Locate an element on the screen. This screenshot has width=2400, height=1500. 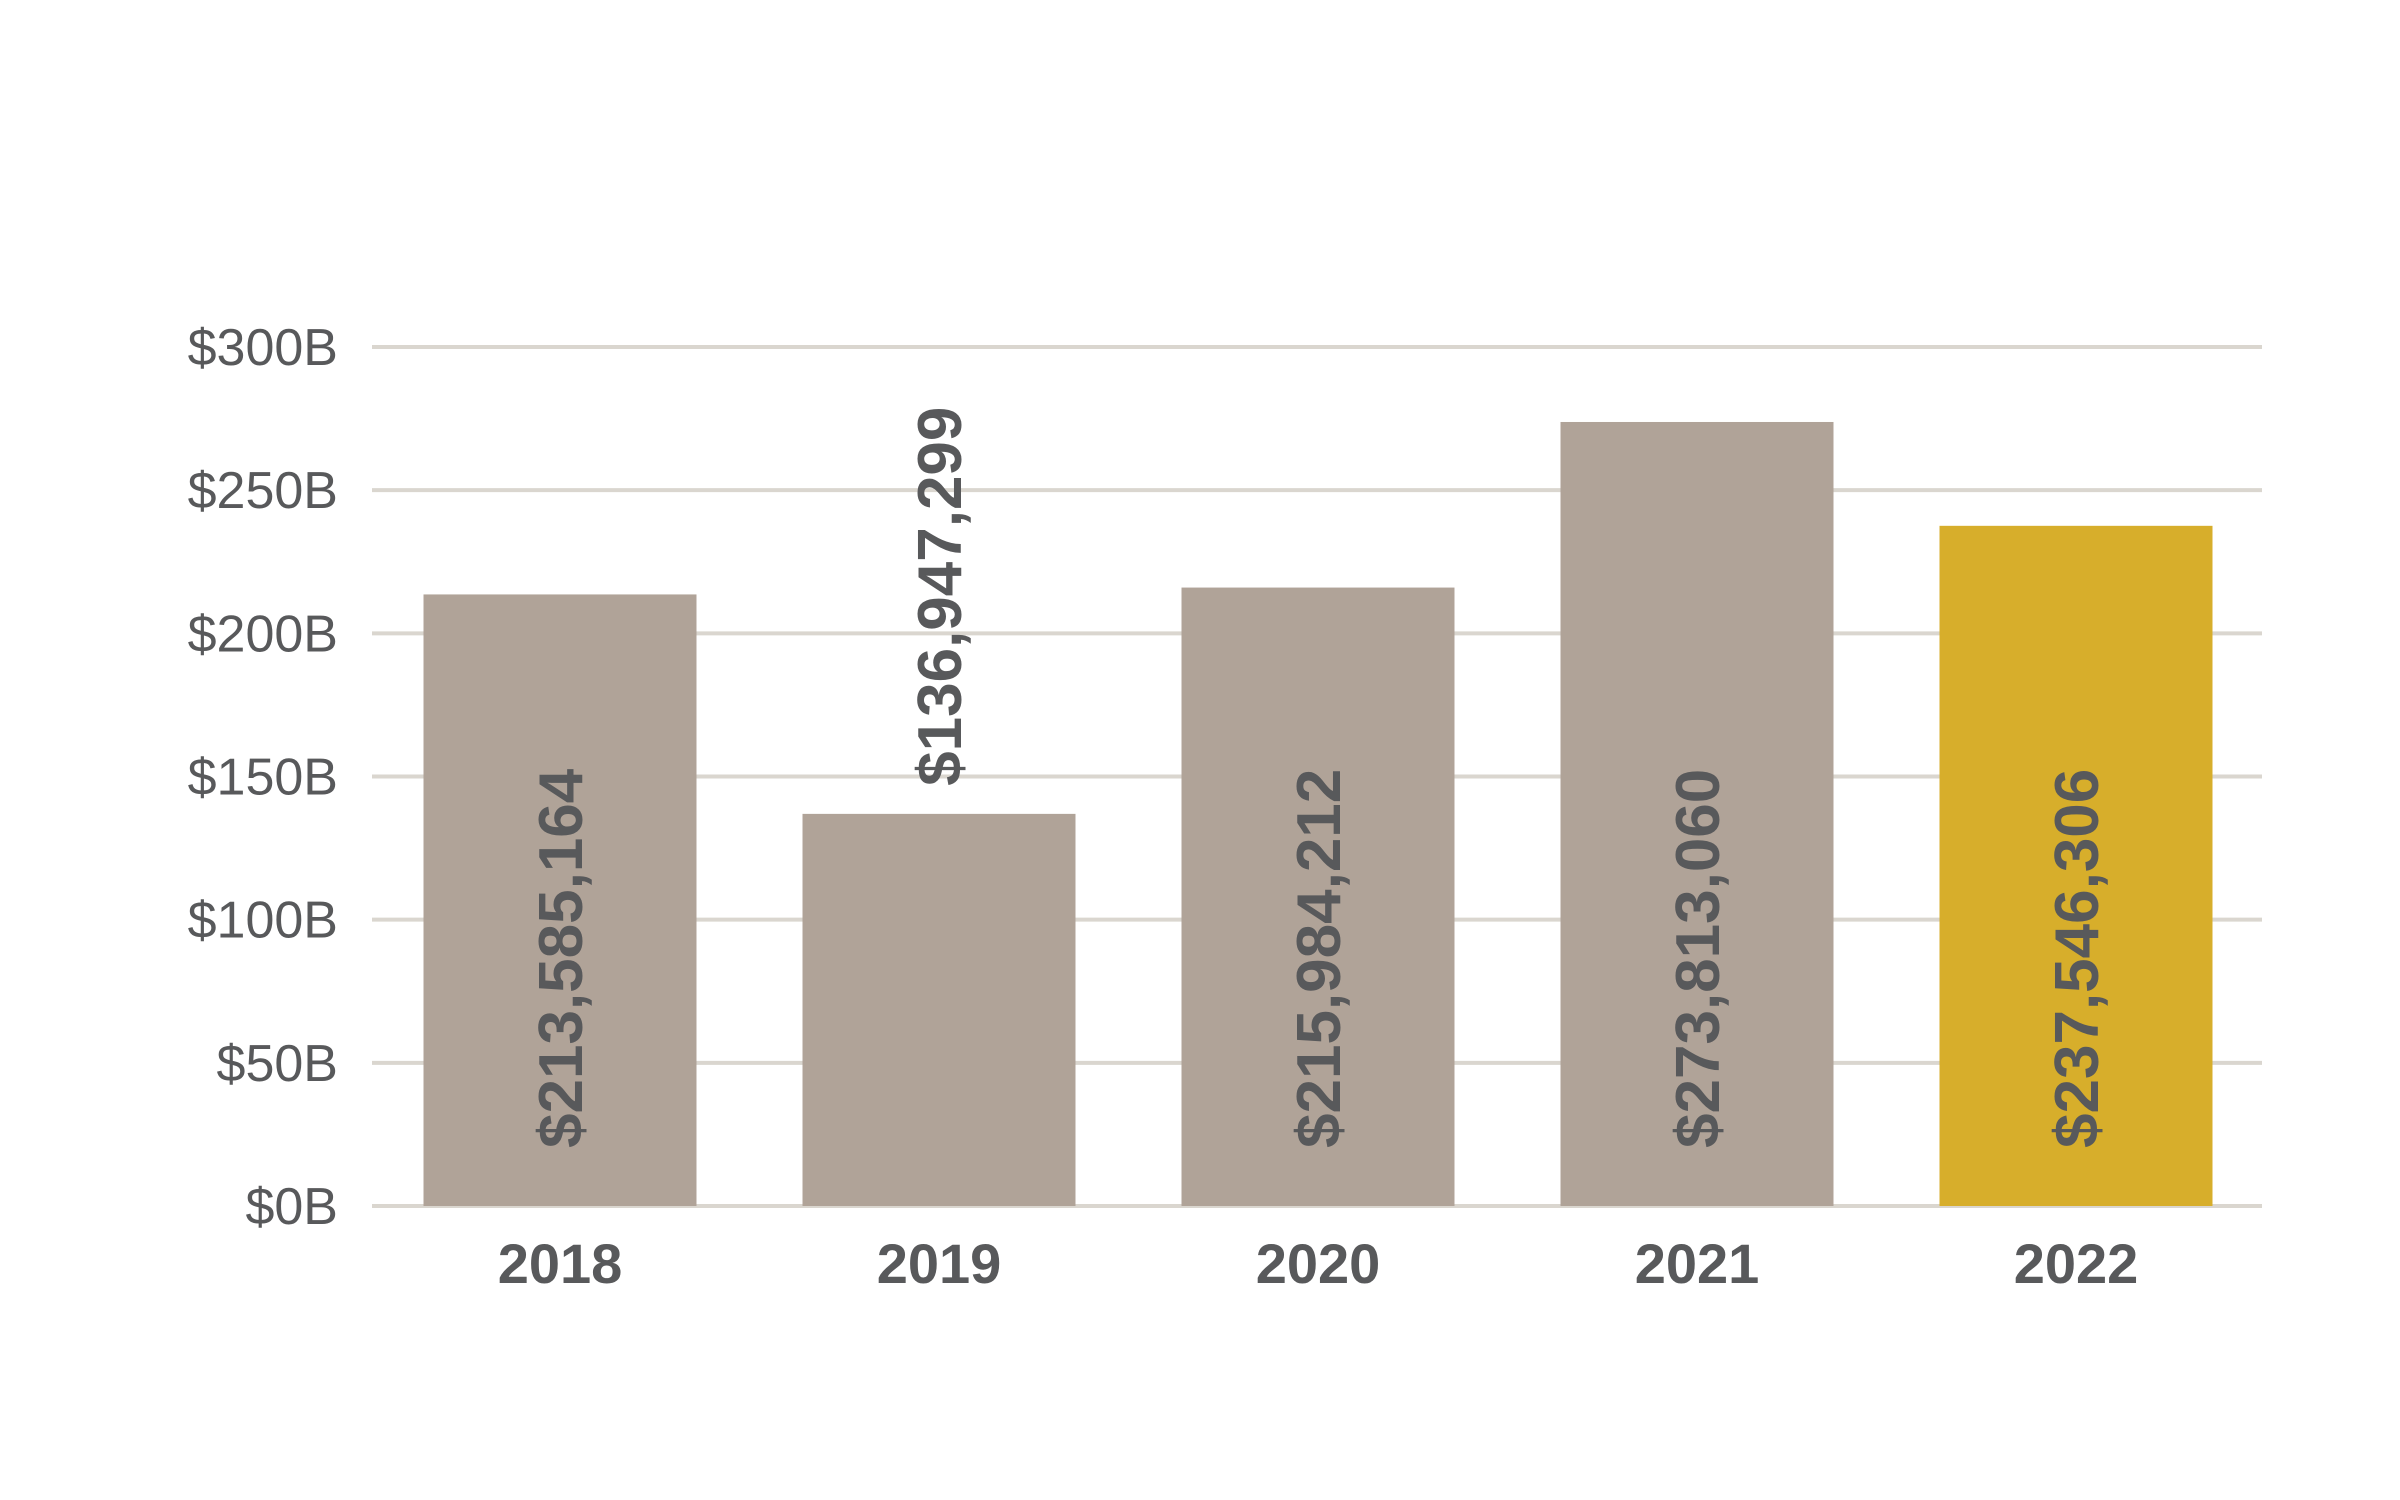
y-tick-label: $0B is located at coordinates (291, 1207).